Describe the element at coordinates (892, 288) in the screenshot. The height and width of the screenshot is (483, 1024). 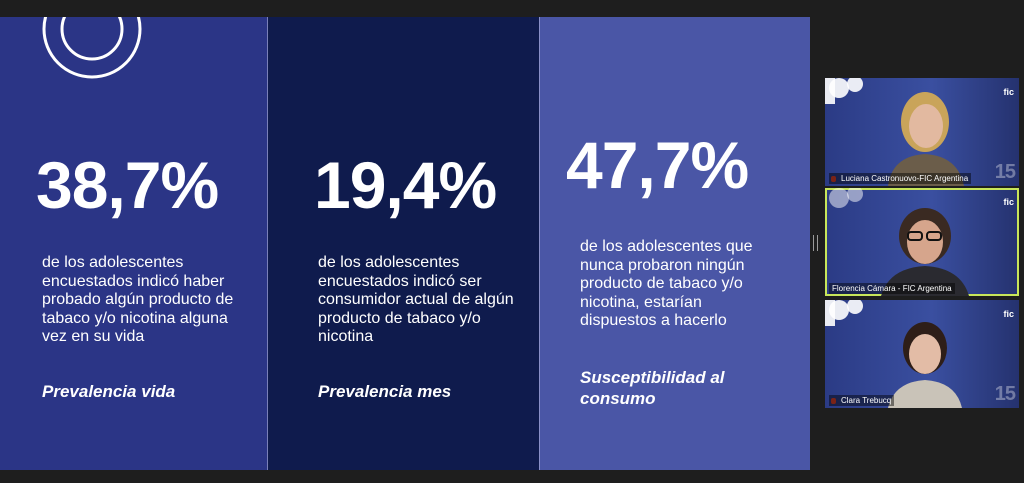
I see `participant-name: Florencia Cámara - FIC Argentina` at that location.